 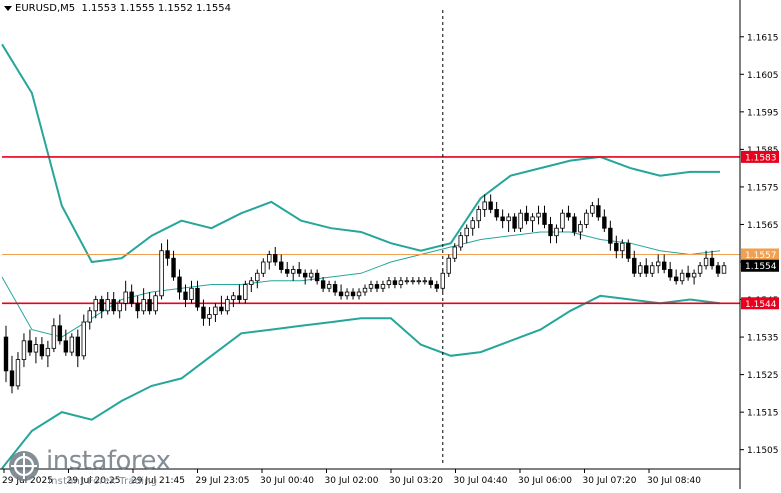 I want to click on time-tick-label: 29 Jul 20:25, so click(x=94, y=481).